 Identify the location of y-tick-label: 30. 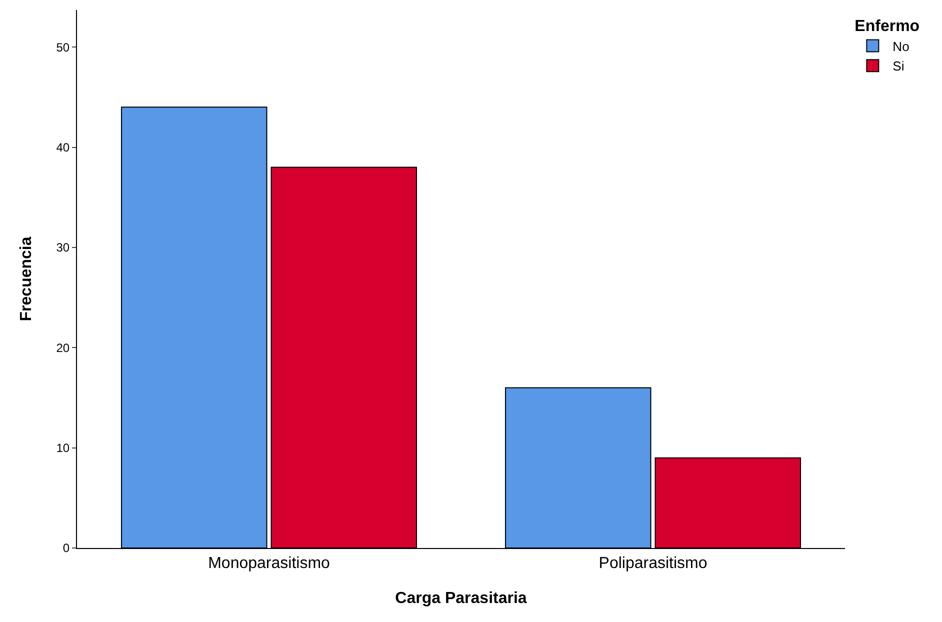
(63, 247).